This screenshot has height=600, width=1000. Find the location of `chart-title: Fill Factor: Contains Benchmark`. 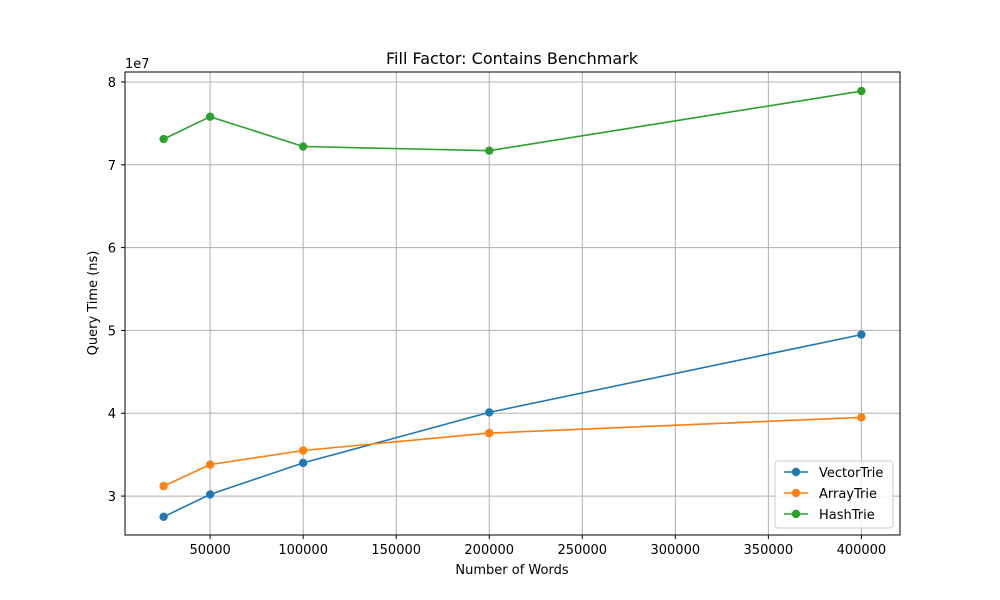

chart-title: Fill Factor: Contains Benchmark is located at coordinates (512, 58).